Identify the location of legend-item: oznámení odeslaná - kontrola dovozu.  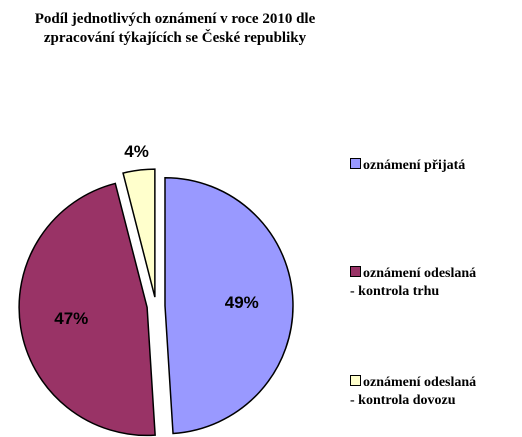
(413, 392).